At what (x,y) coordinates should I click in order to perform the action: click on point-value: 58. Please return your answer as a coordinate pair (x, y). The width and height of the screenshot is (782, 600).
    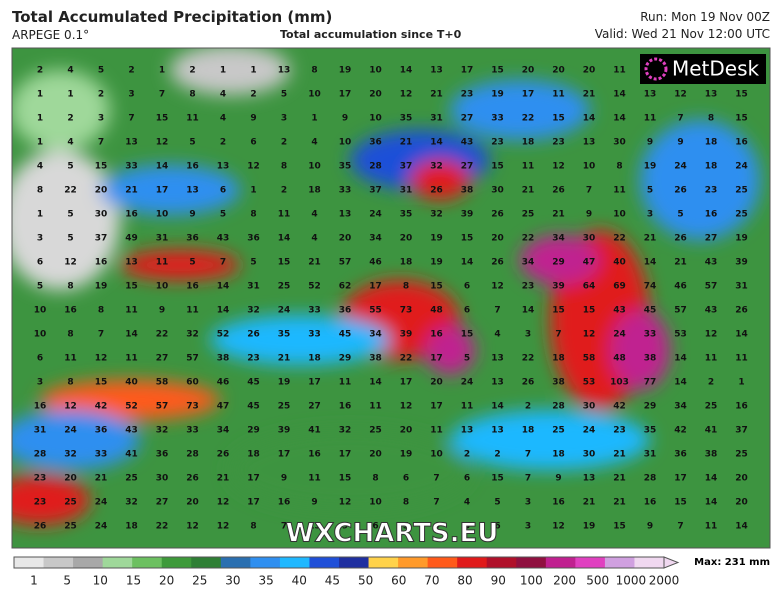
    Looking at the image, I should click on (162, 383).